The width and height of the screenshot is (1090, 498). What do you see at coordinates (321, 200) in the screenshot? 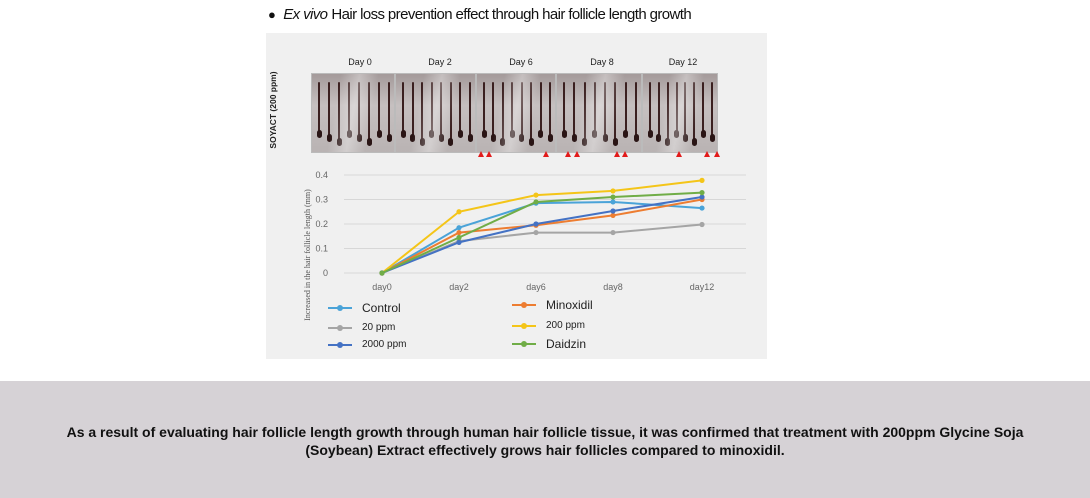
I see `y-tick-label: 0.3` at bounding box center [321, 200].